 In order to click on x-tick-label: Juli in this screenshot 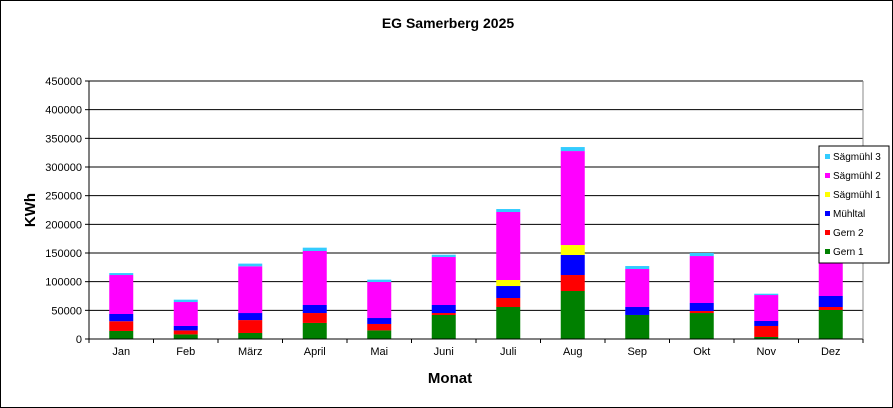, I will do `click(508, 352)`.